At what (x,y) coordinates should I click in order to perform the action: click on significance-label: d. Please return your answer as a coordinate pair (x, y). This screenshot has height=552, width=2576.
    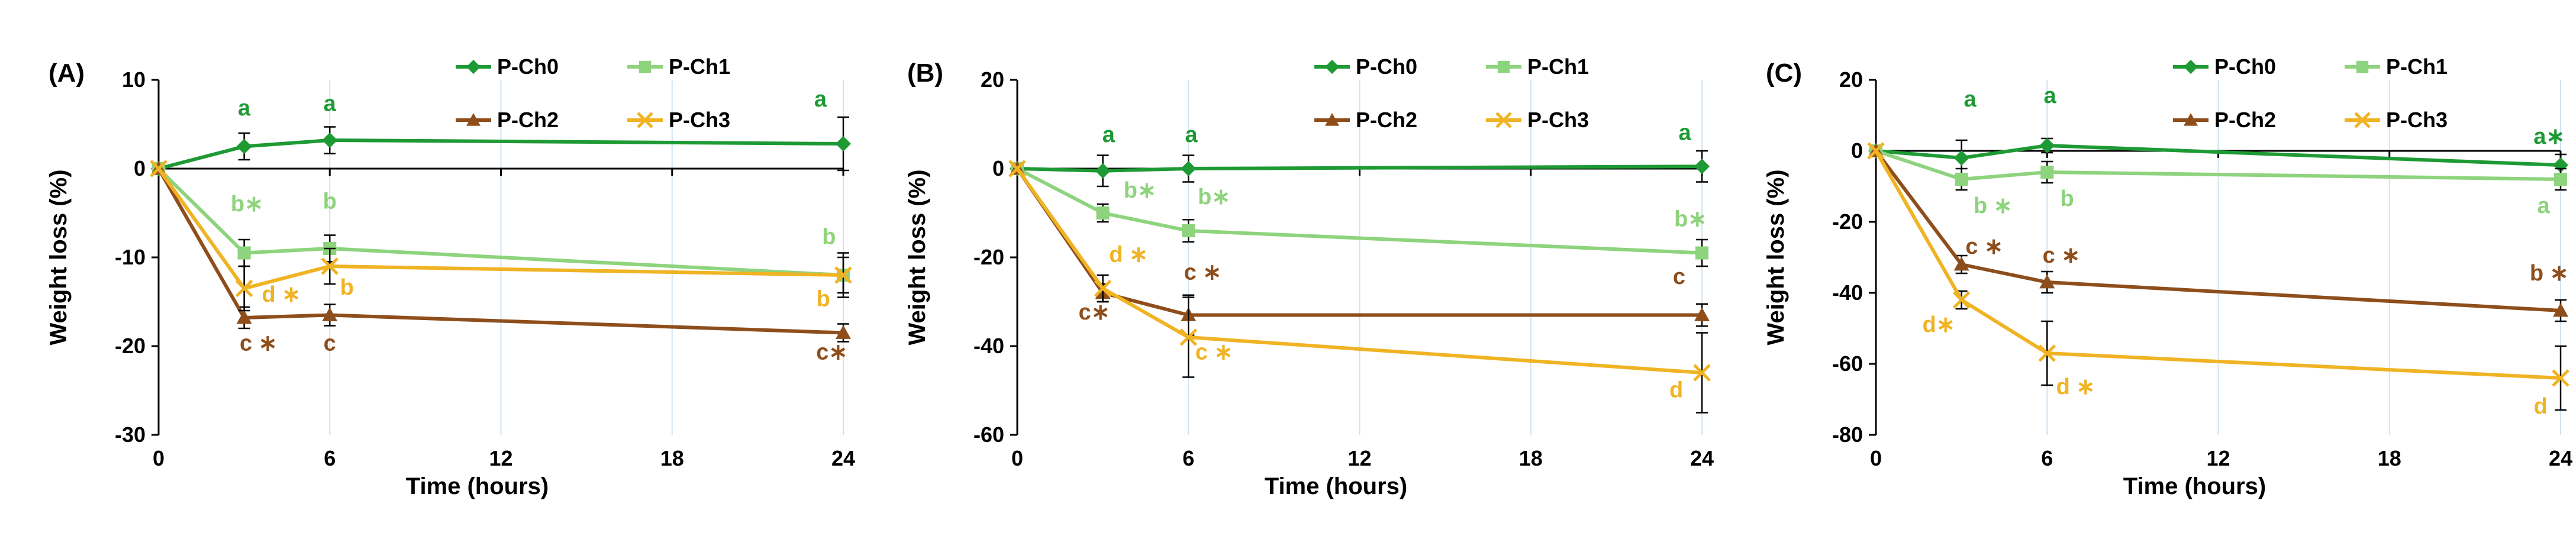
    Looking at the image, I should click on (2541, 406).